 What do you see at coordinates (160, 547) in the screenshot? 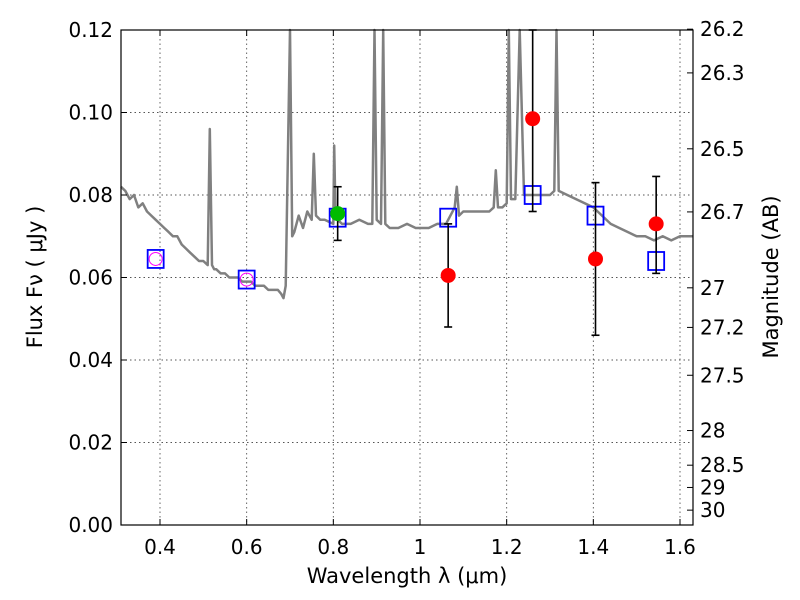
I see `x-tick-label: 0.4` at bounding box center [160, 547].